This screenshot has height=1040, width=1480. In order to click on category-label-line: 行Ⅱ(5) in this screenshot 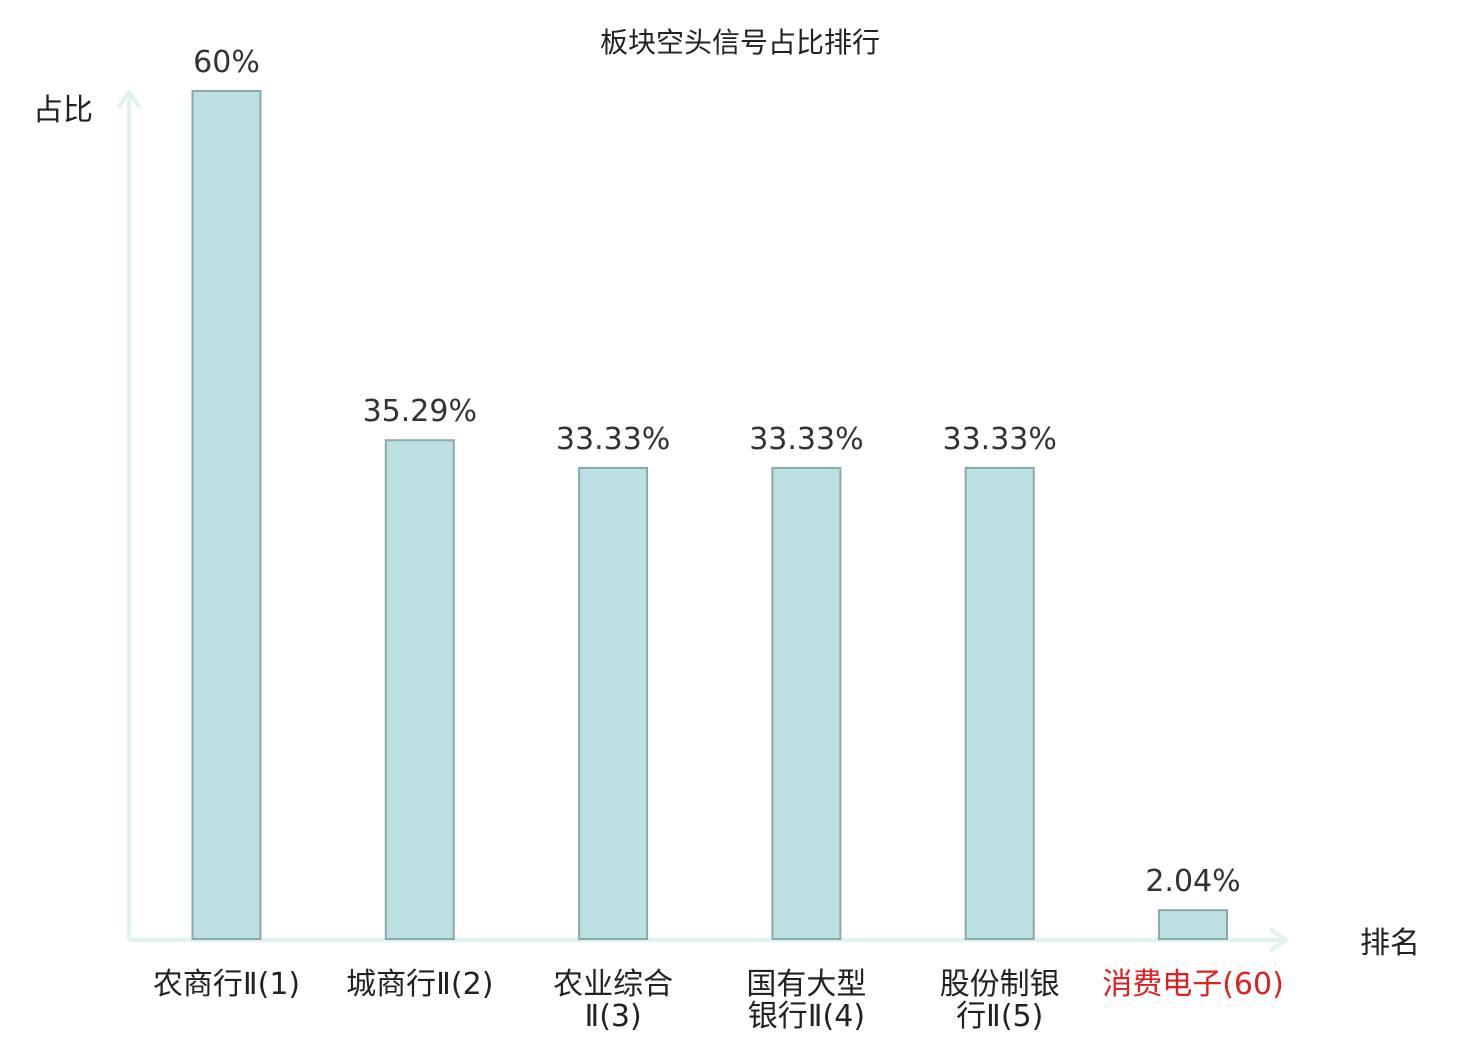, I will do `click(999, 1016)`.